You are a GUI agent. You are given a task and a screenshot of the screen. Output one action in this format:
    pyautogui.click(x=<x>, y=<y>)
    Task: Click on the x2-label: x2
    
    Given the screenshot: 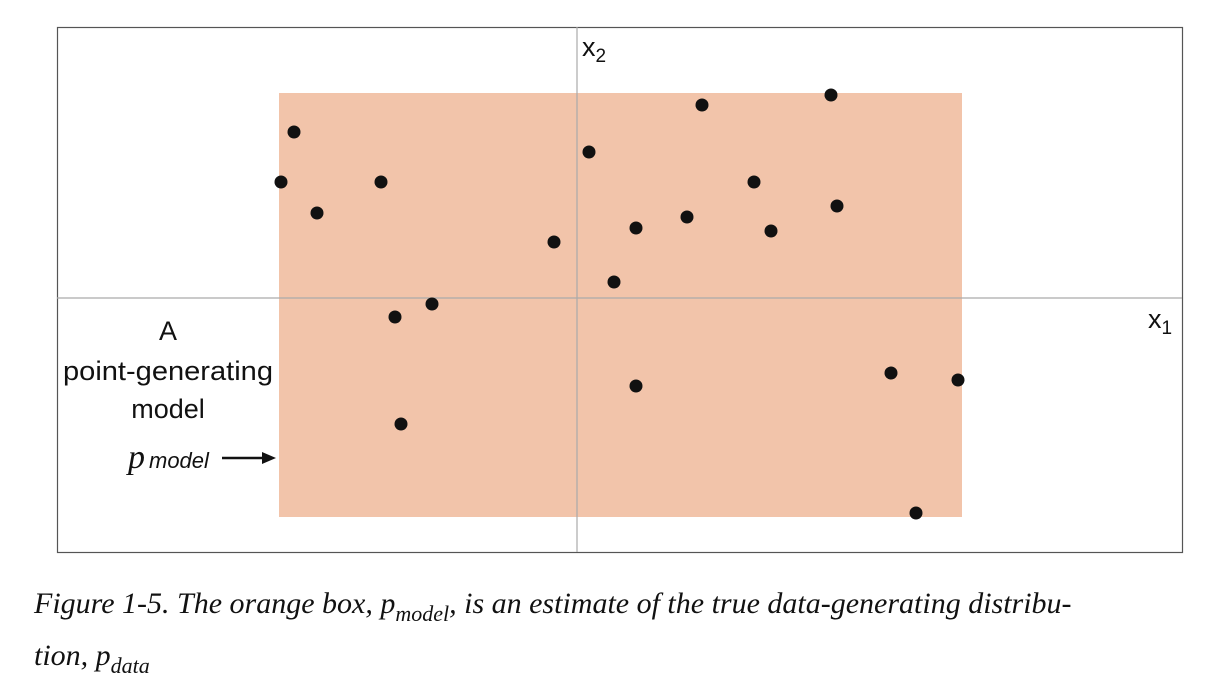 What is the action you would take?
    pyautogui.click(x=594, y=49)
    